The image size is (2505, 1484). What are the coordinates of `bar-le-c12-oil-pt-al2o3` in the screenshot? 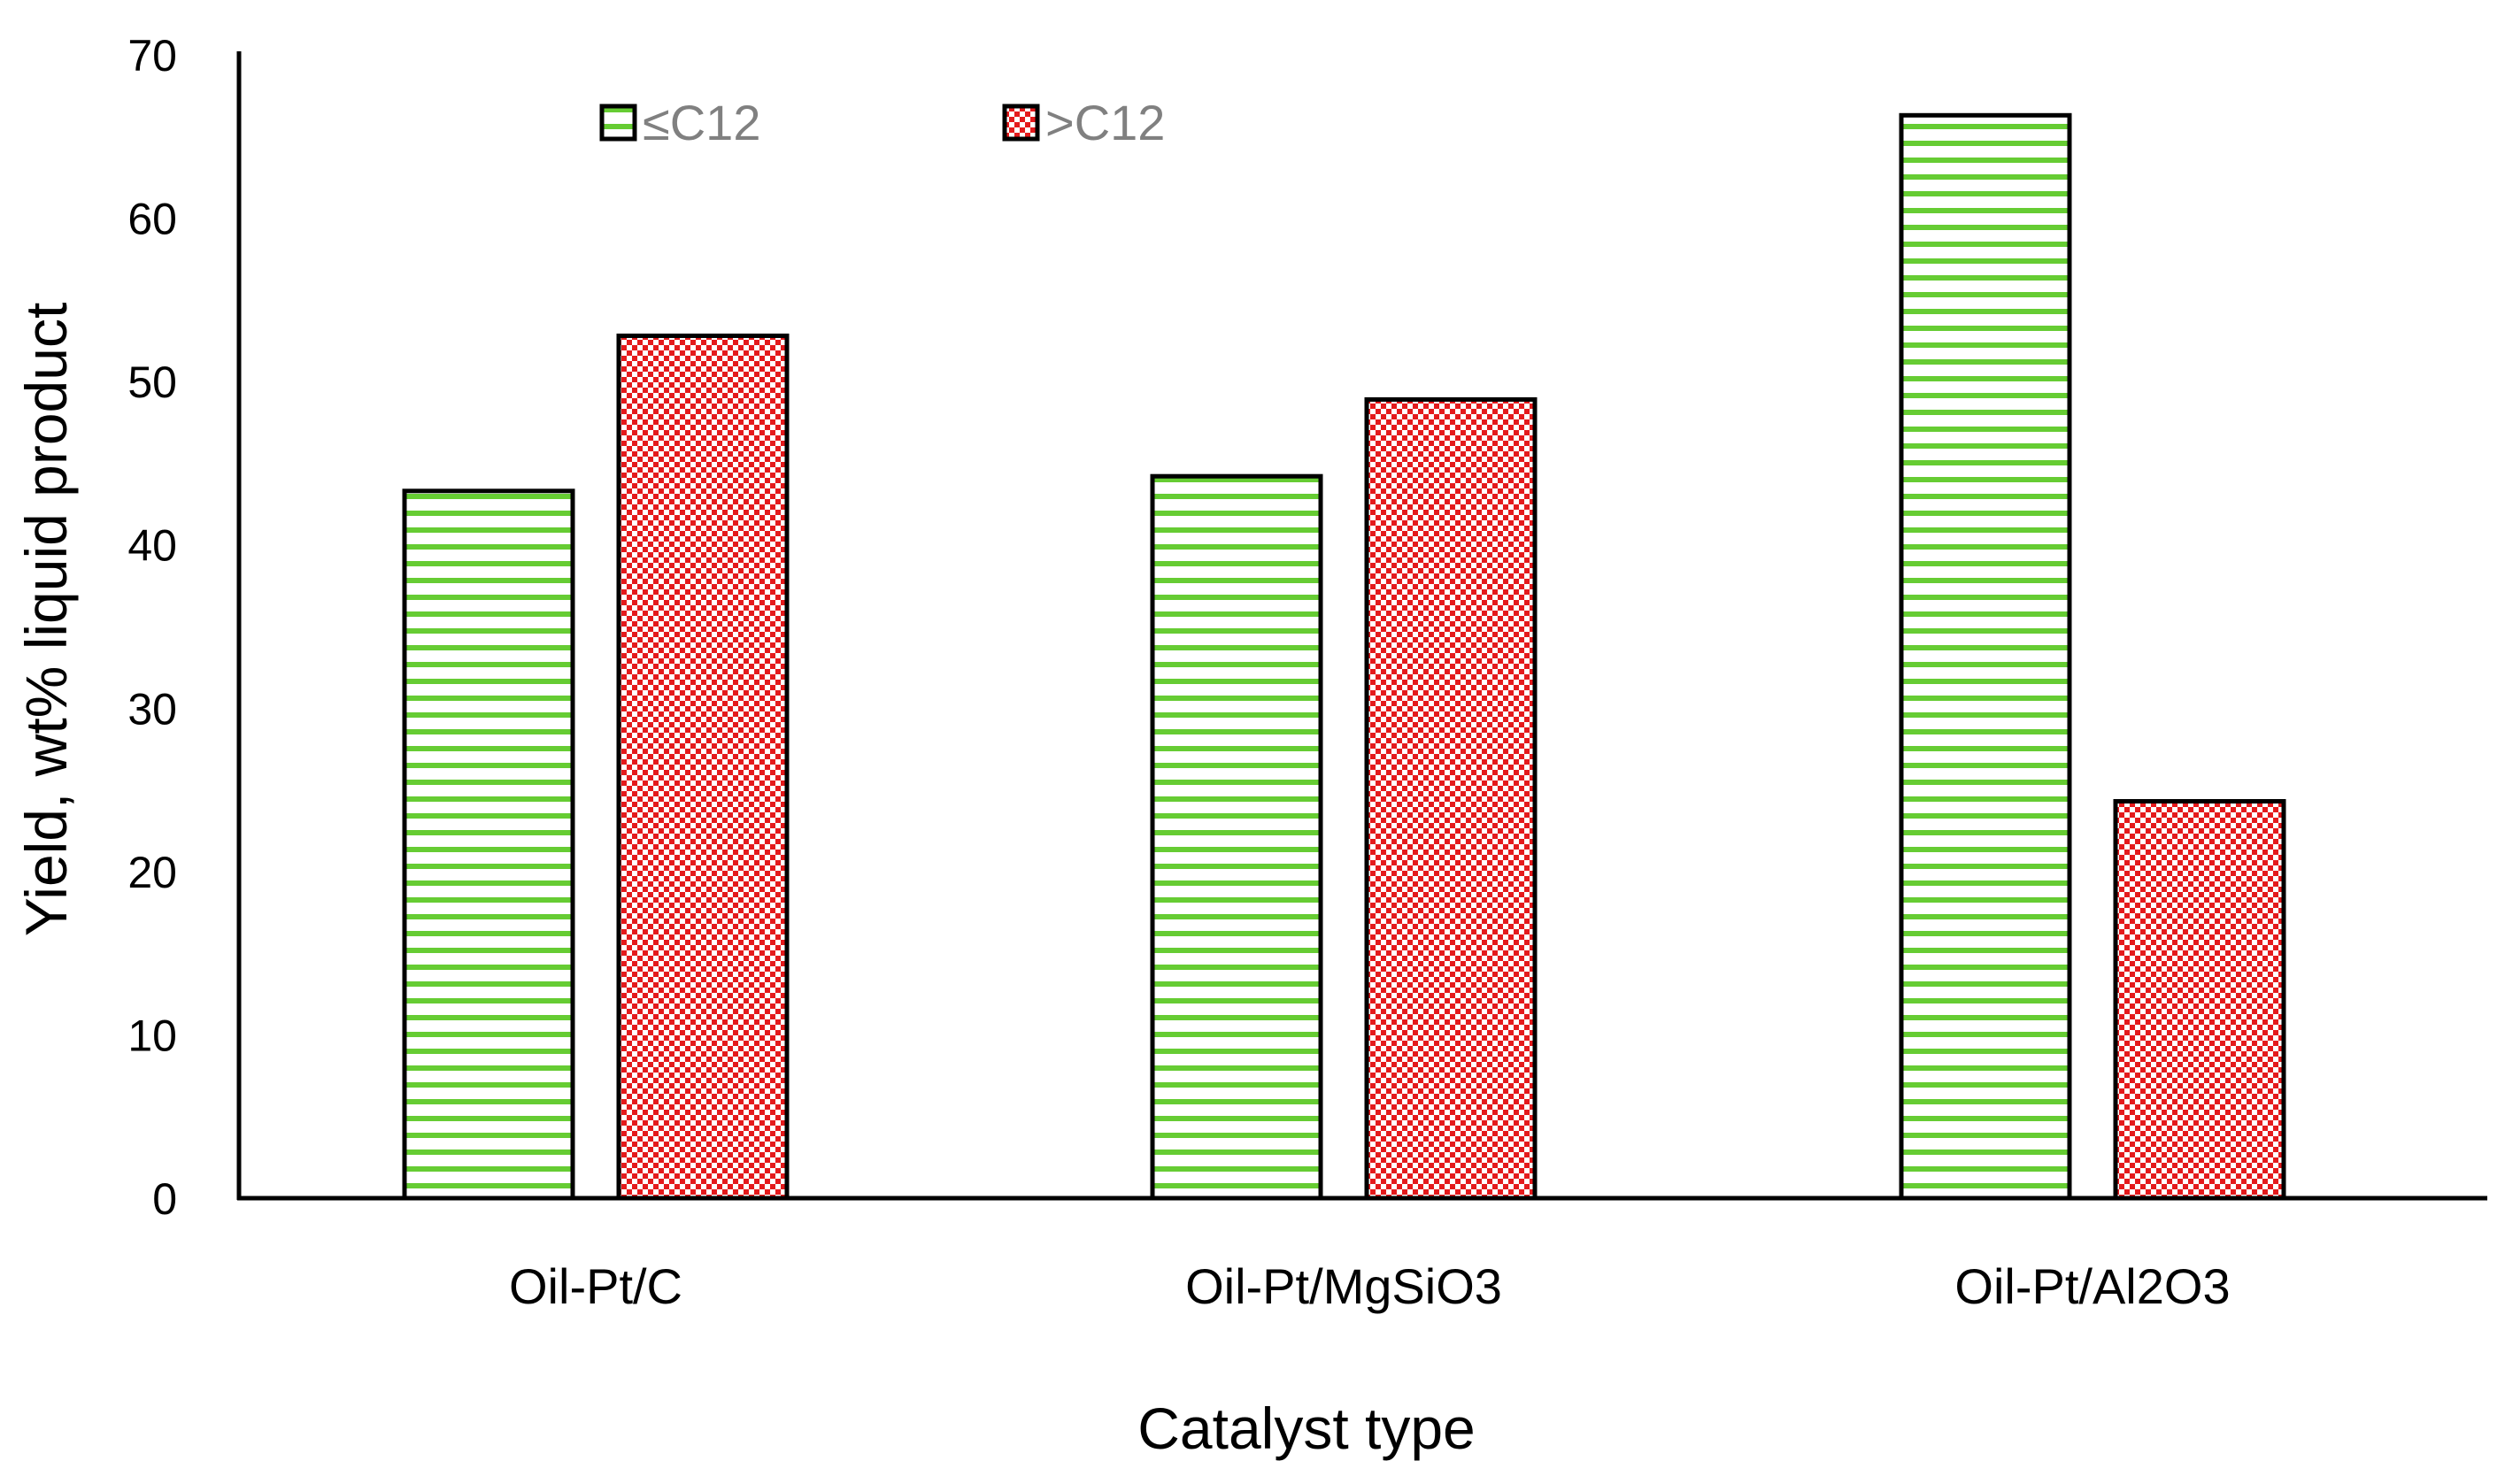 It's located at (1985, 656).